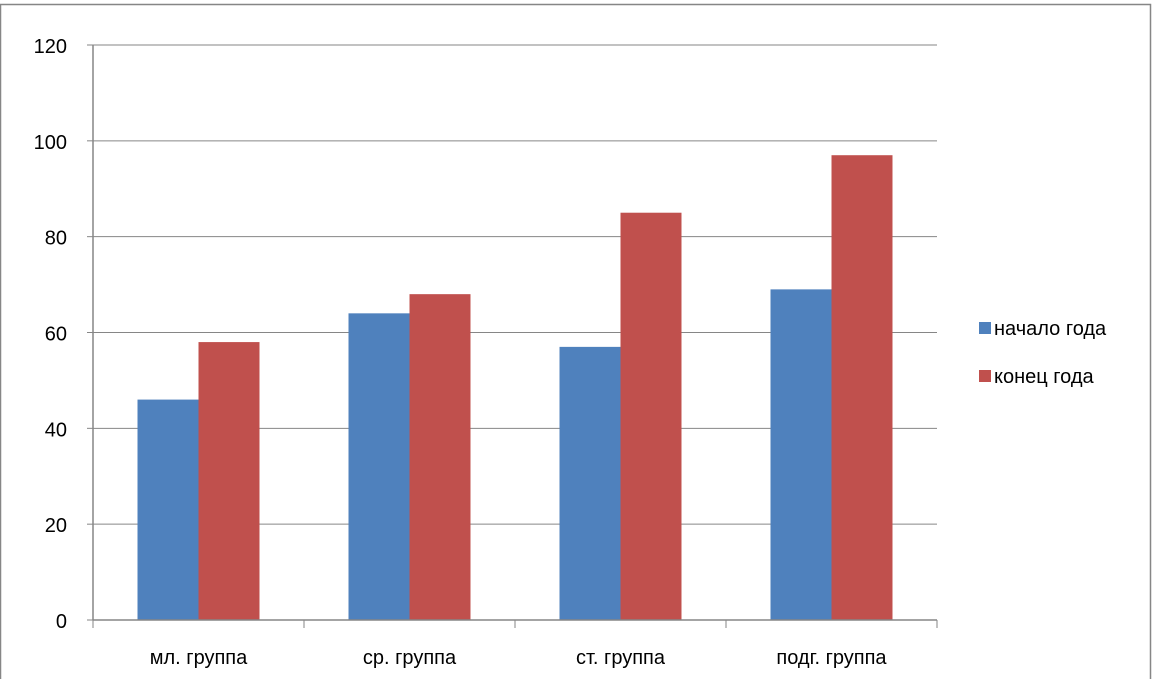  I want to click on y-tick-label: 60, so click(56, 335).